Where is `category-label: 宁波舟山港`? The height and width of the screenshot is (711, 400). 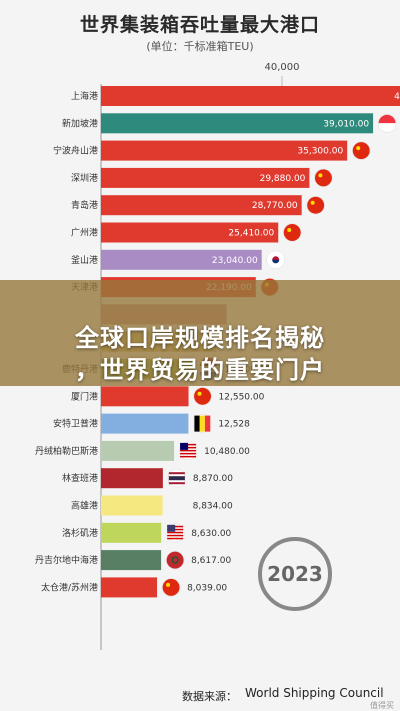
category-label: 宁波舟山港 is located at coordinates (75, 151).